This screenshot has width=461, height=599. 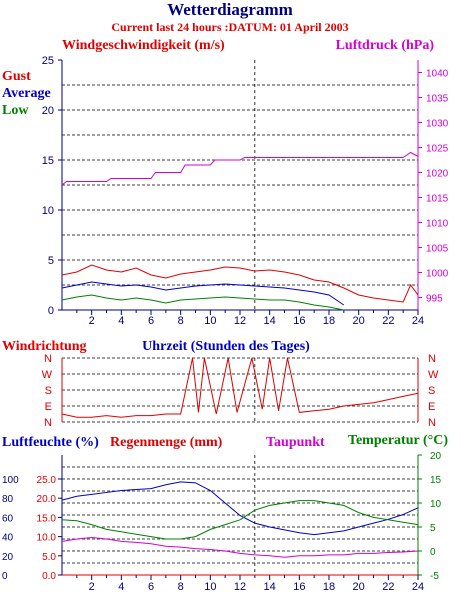 I want to click on y2-tick-label: 1005, so click(x=437, y=249).